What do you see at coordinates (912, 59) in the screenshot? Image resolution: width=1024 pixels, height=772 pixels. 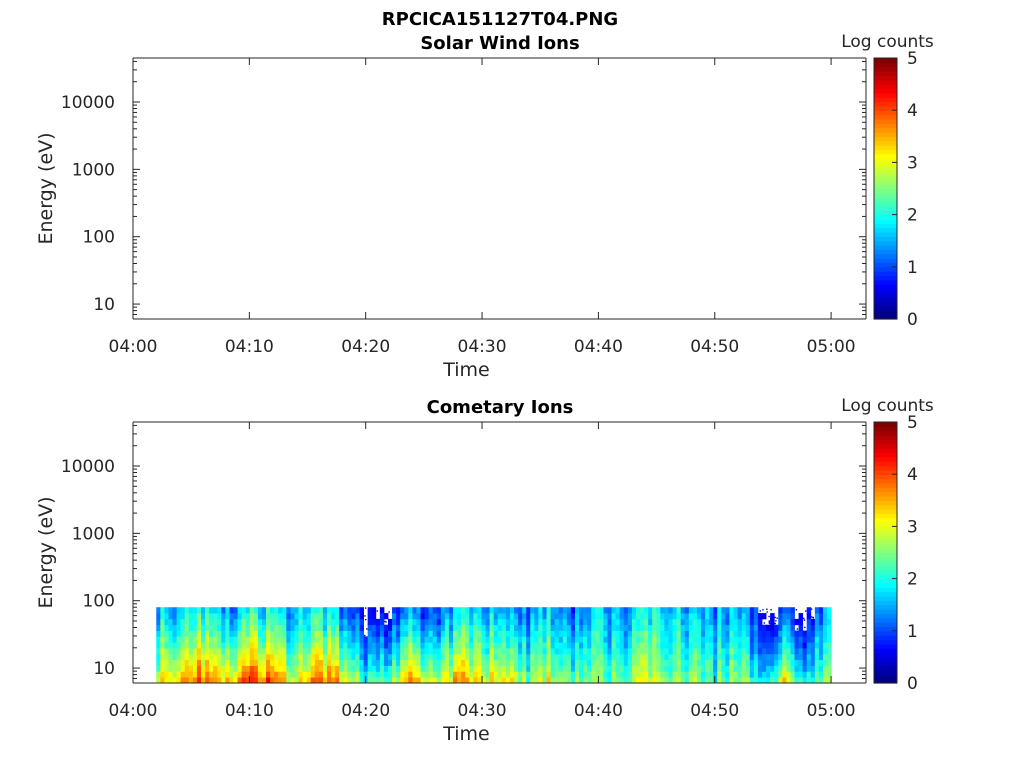 I see `colorbar-tick-label: 5` at bounding box center [912, 59].